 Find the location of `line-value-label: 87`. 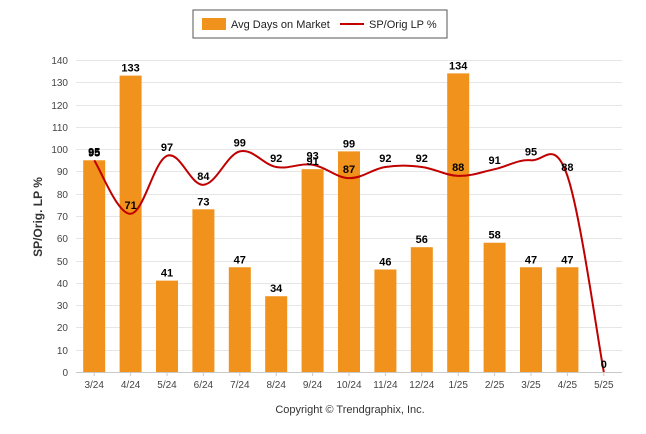

line-value-label: 87 is located at coordinates (349, 170).